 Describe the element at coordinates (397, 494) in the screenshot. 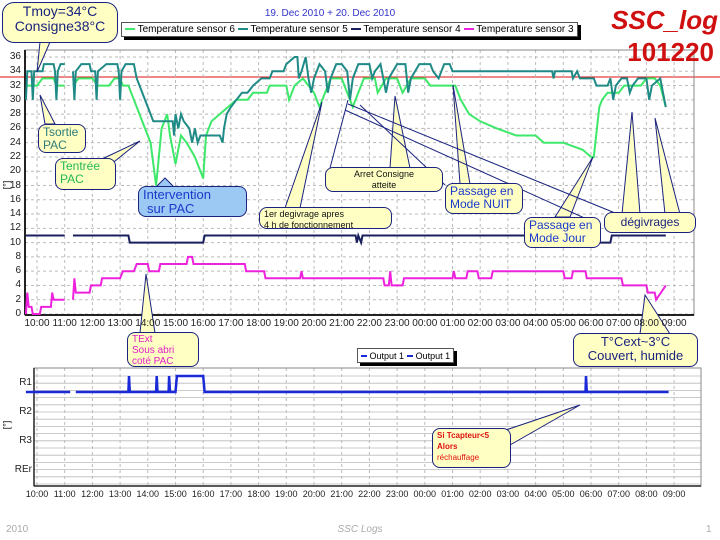

I see `bottom-x-tick-label: 23:00` at that location.